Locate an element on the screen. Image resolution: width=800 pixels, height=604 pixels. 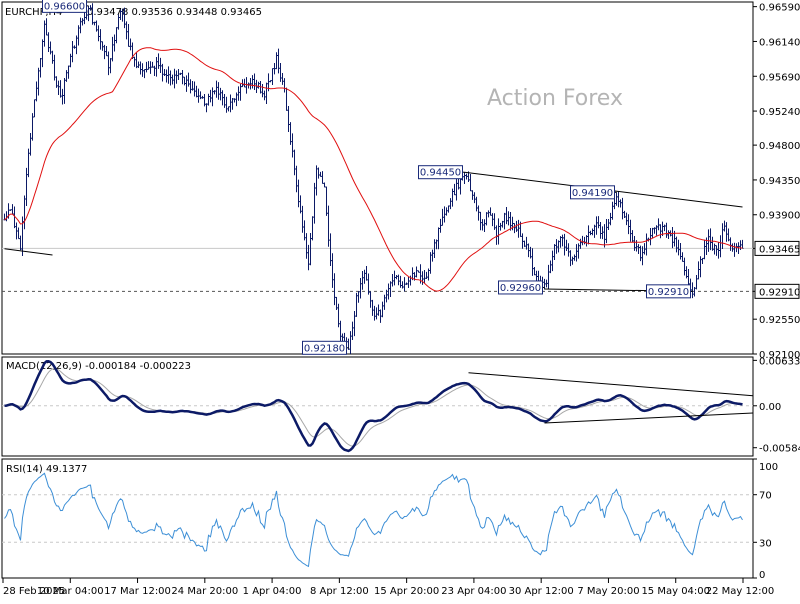
price-annotation: 0.94190 is located at coordinates (593, 192).